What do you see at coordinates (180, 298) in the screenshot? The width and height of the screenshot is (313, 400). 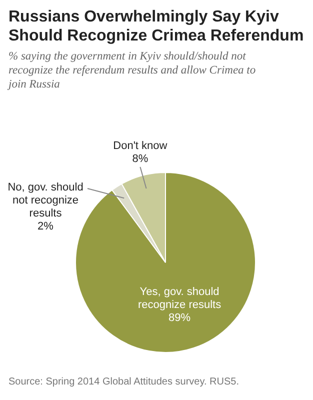 I see `slice-label: Yes, gov. should recognize results` at bounding box center [180, 298].